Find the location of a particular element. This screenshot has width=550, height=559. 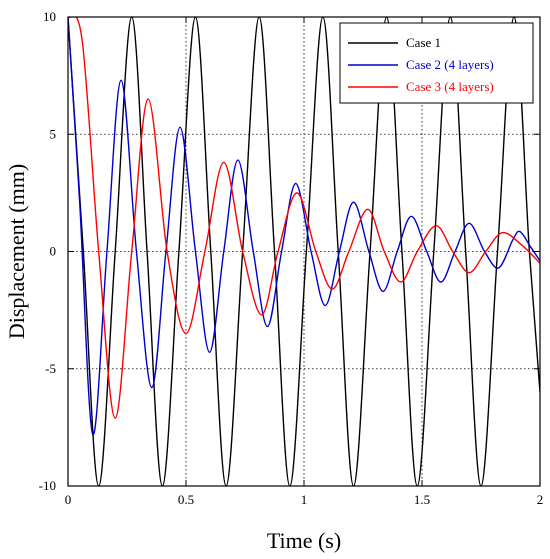

legend: Case 1 Case 2 (4 layers) Case 3 (4 layers) is located at coordinates (436, 63).